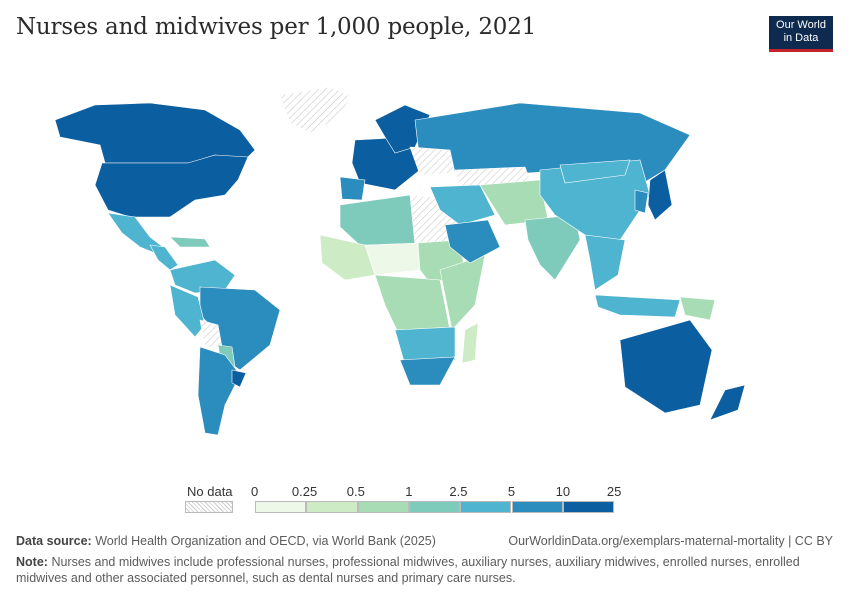 This screenshot has height=600, width=850. Describe the element at coordinates (637, 306) in the screenshot. I see `region-indonesia` at that location.